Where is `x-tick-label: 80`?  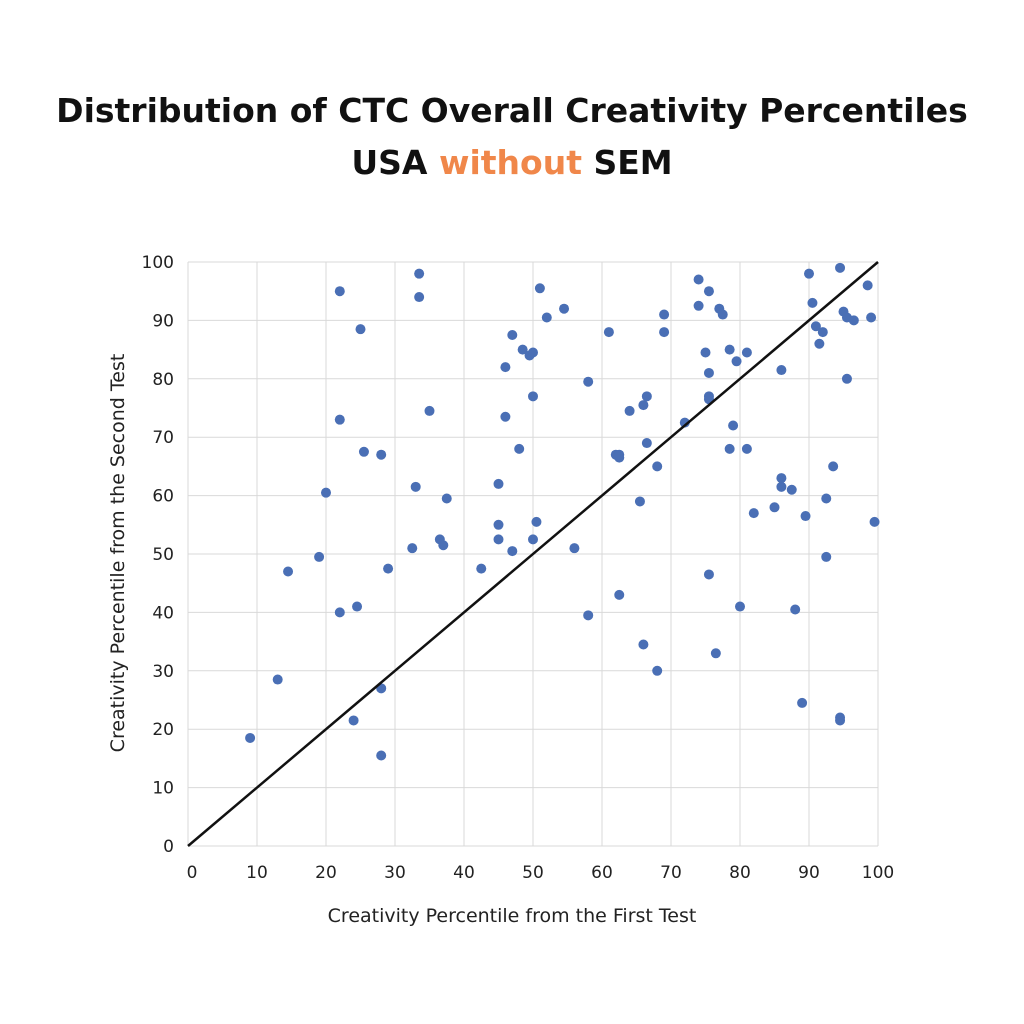
x-tick-label: 80 is located at coordinates (740, 873).